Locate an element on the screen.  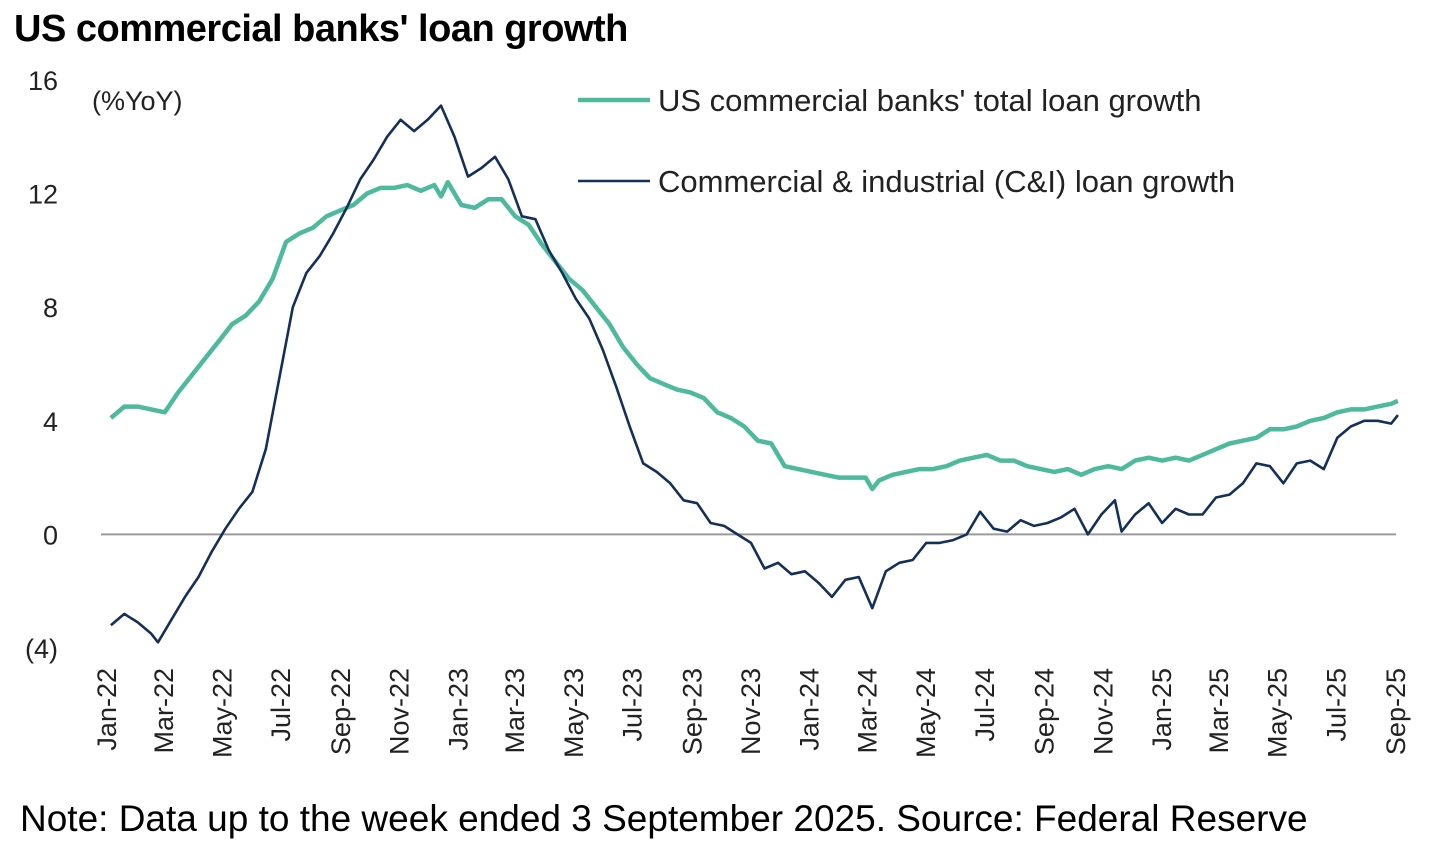
x-tick-label: Sep-25 is located at coordinates (1396, 711).